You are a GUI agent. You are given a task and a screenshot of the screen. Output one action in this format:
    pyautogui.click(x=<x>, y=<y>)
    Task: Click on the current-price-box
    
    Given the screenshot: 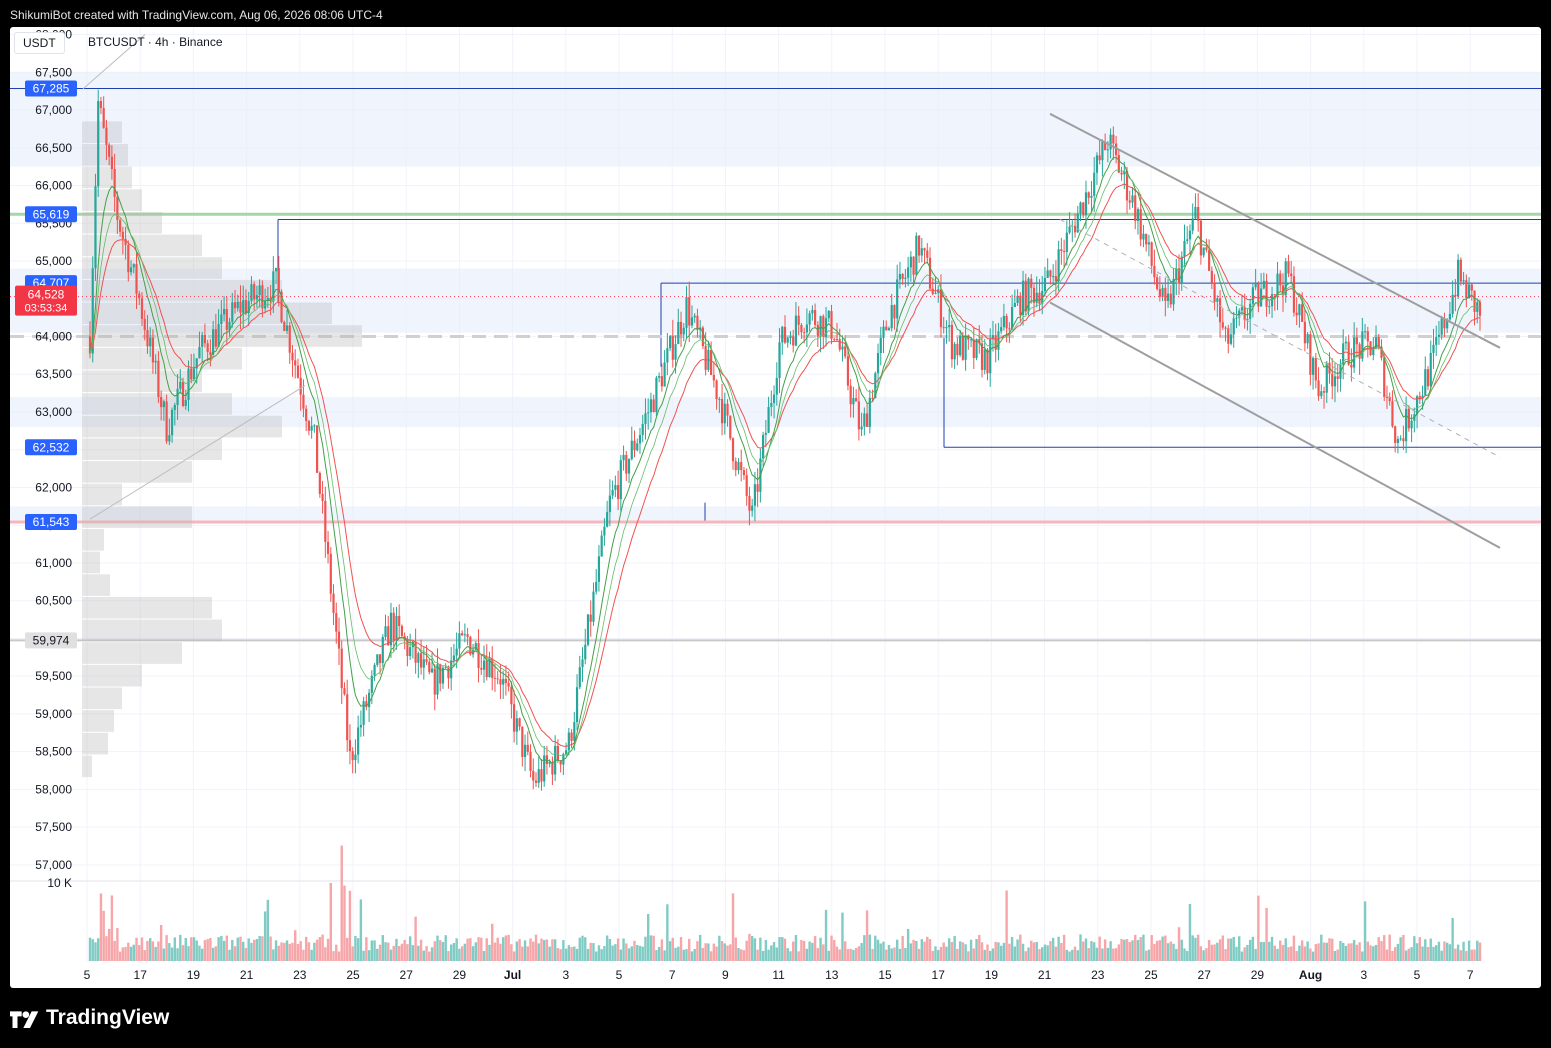 What is the action you would take?
    pyautogui.click(x=46, y=300)
    